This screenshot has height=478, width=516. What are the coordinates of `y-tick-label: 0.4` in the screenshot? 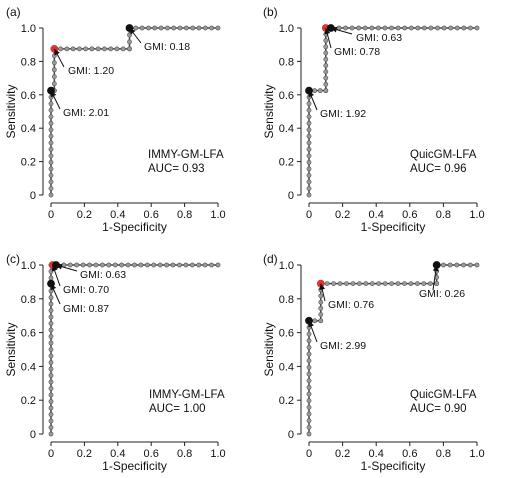 It's located at (286, 129).